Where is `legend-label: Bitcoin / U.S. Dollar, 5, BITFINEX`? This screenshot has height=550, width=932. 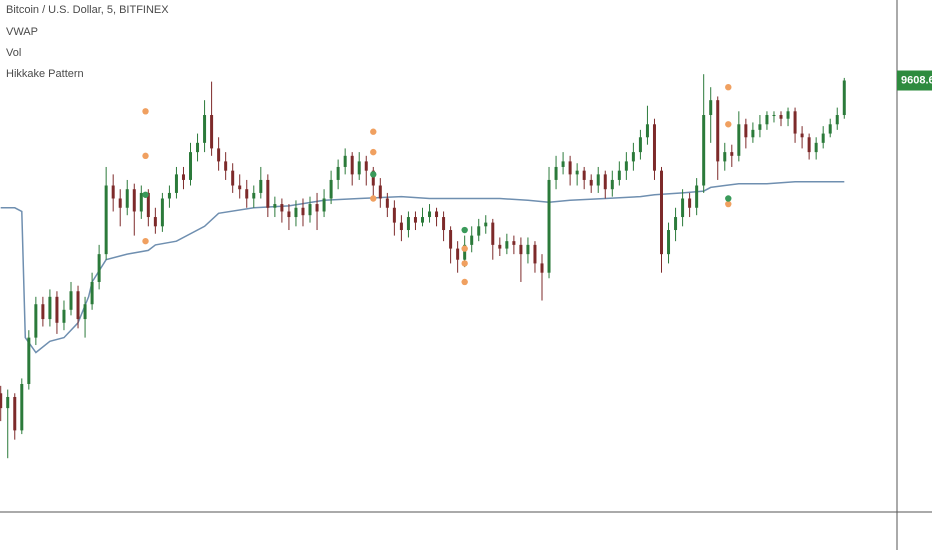 legend-label: Bitcoin / U.S. Dollar, 5, BITFINEX is located at coordinates (87, 10).